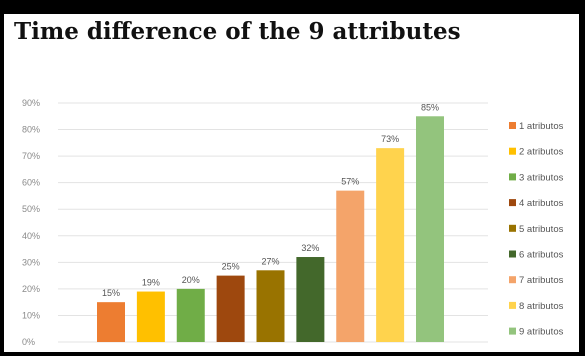  What do you see at coordinates (191, 280) in the screenshot?
I see `data-label: 20%` at bounding box center [191, 280].